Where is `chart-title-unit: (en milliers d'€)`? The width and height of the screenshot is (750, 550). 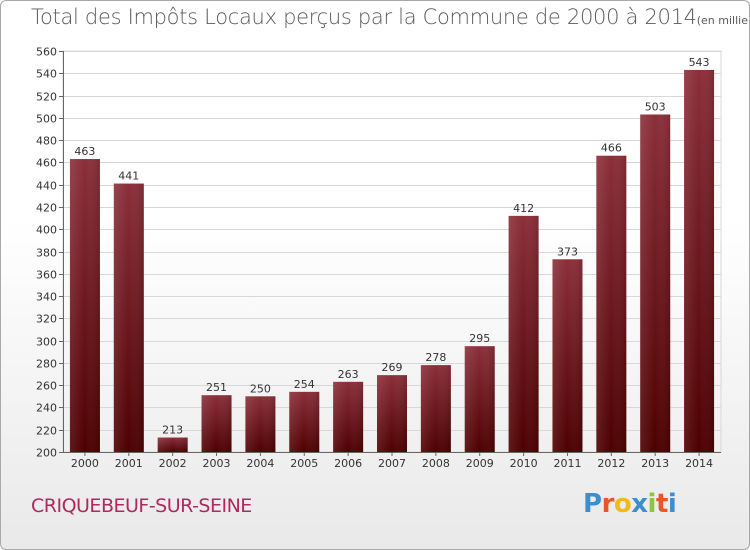 chart-title-unit: (en milliers d'€) is located at coordinates (722, 20).